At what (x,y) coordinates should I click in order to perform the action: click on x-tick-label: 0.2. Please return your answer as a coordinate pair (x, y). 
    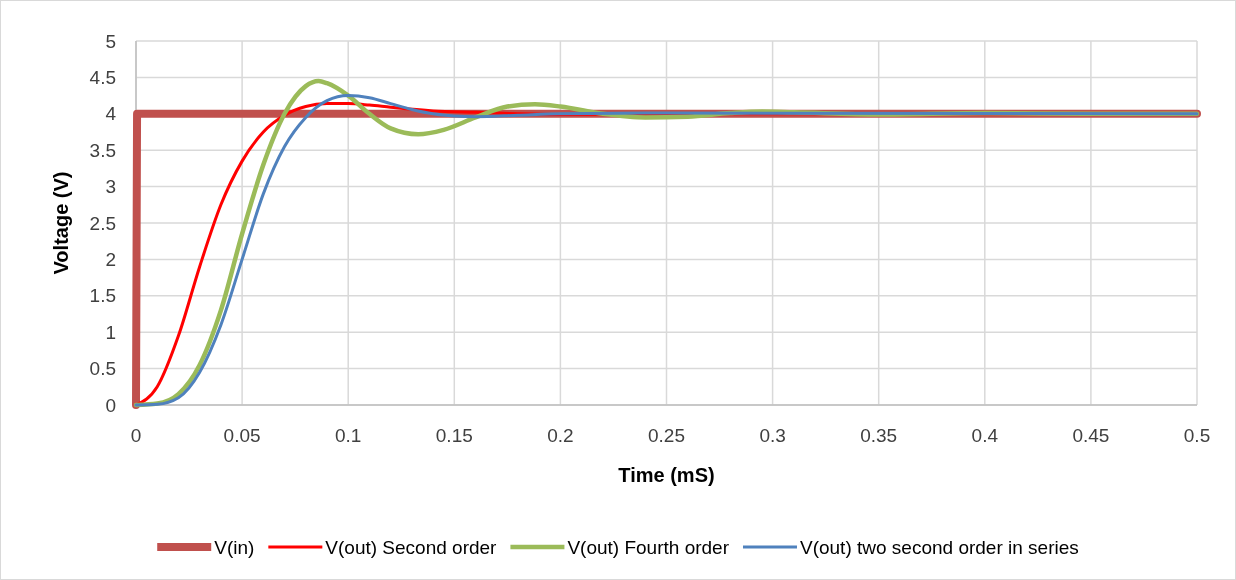
    Looking at the image, I should click on (560, 435).